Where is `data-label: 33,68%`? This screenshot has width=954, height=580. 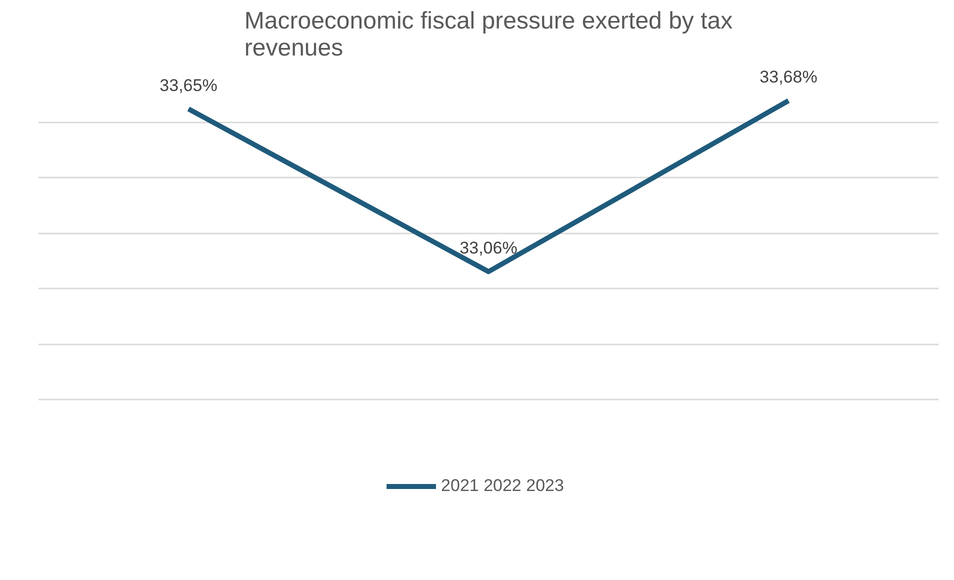 data-label: 33,68% is located at coordinates (789, 77).